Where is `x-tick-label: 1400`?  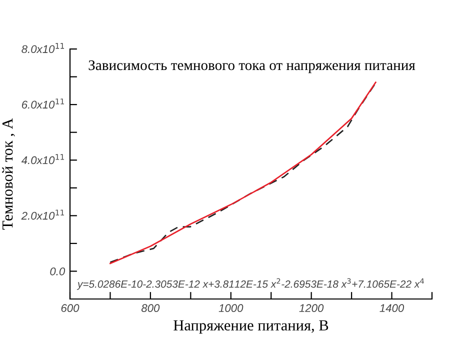
x-tick-label: 1400 is located at coordinates (392, 308).